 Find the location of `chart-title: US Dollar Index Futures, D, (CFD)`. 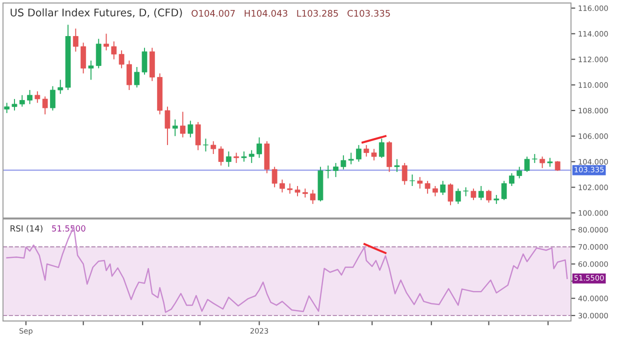

chart-title: US Dollar Index Futures, D, (CFD) is located at coordinates (96, 13).